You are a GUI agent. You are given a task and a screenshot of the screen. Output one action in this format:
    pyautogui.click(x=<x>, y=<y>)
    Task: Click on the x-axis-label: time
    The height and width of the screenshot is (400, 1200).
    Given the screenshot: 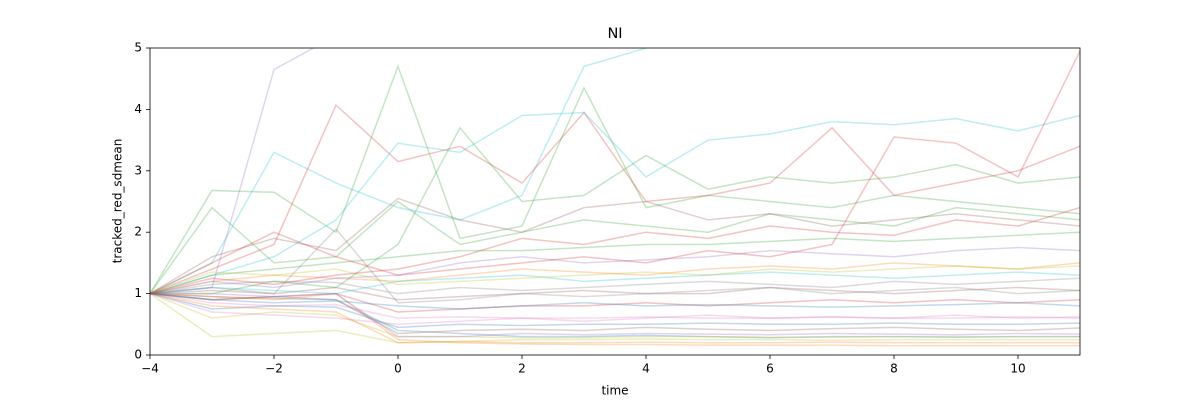 What is the action you would take?
    pyautogui.click(x=614, y=391)
    